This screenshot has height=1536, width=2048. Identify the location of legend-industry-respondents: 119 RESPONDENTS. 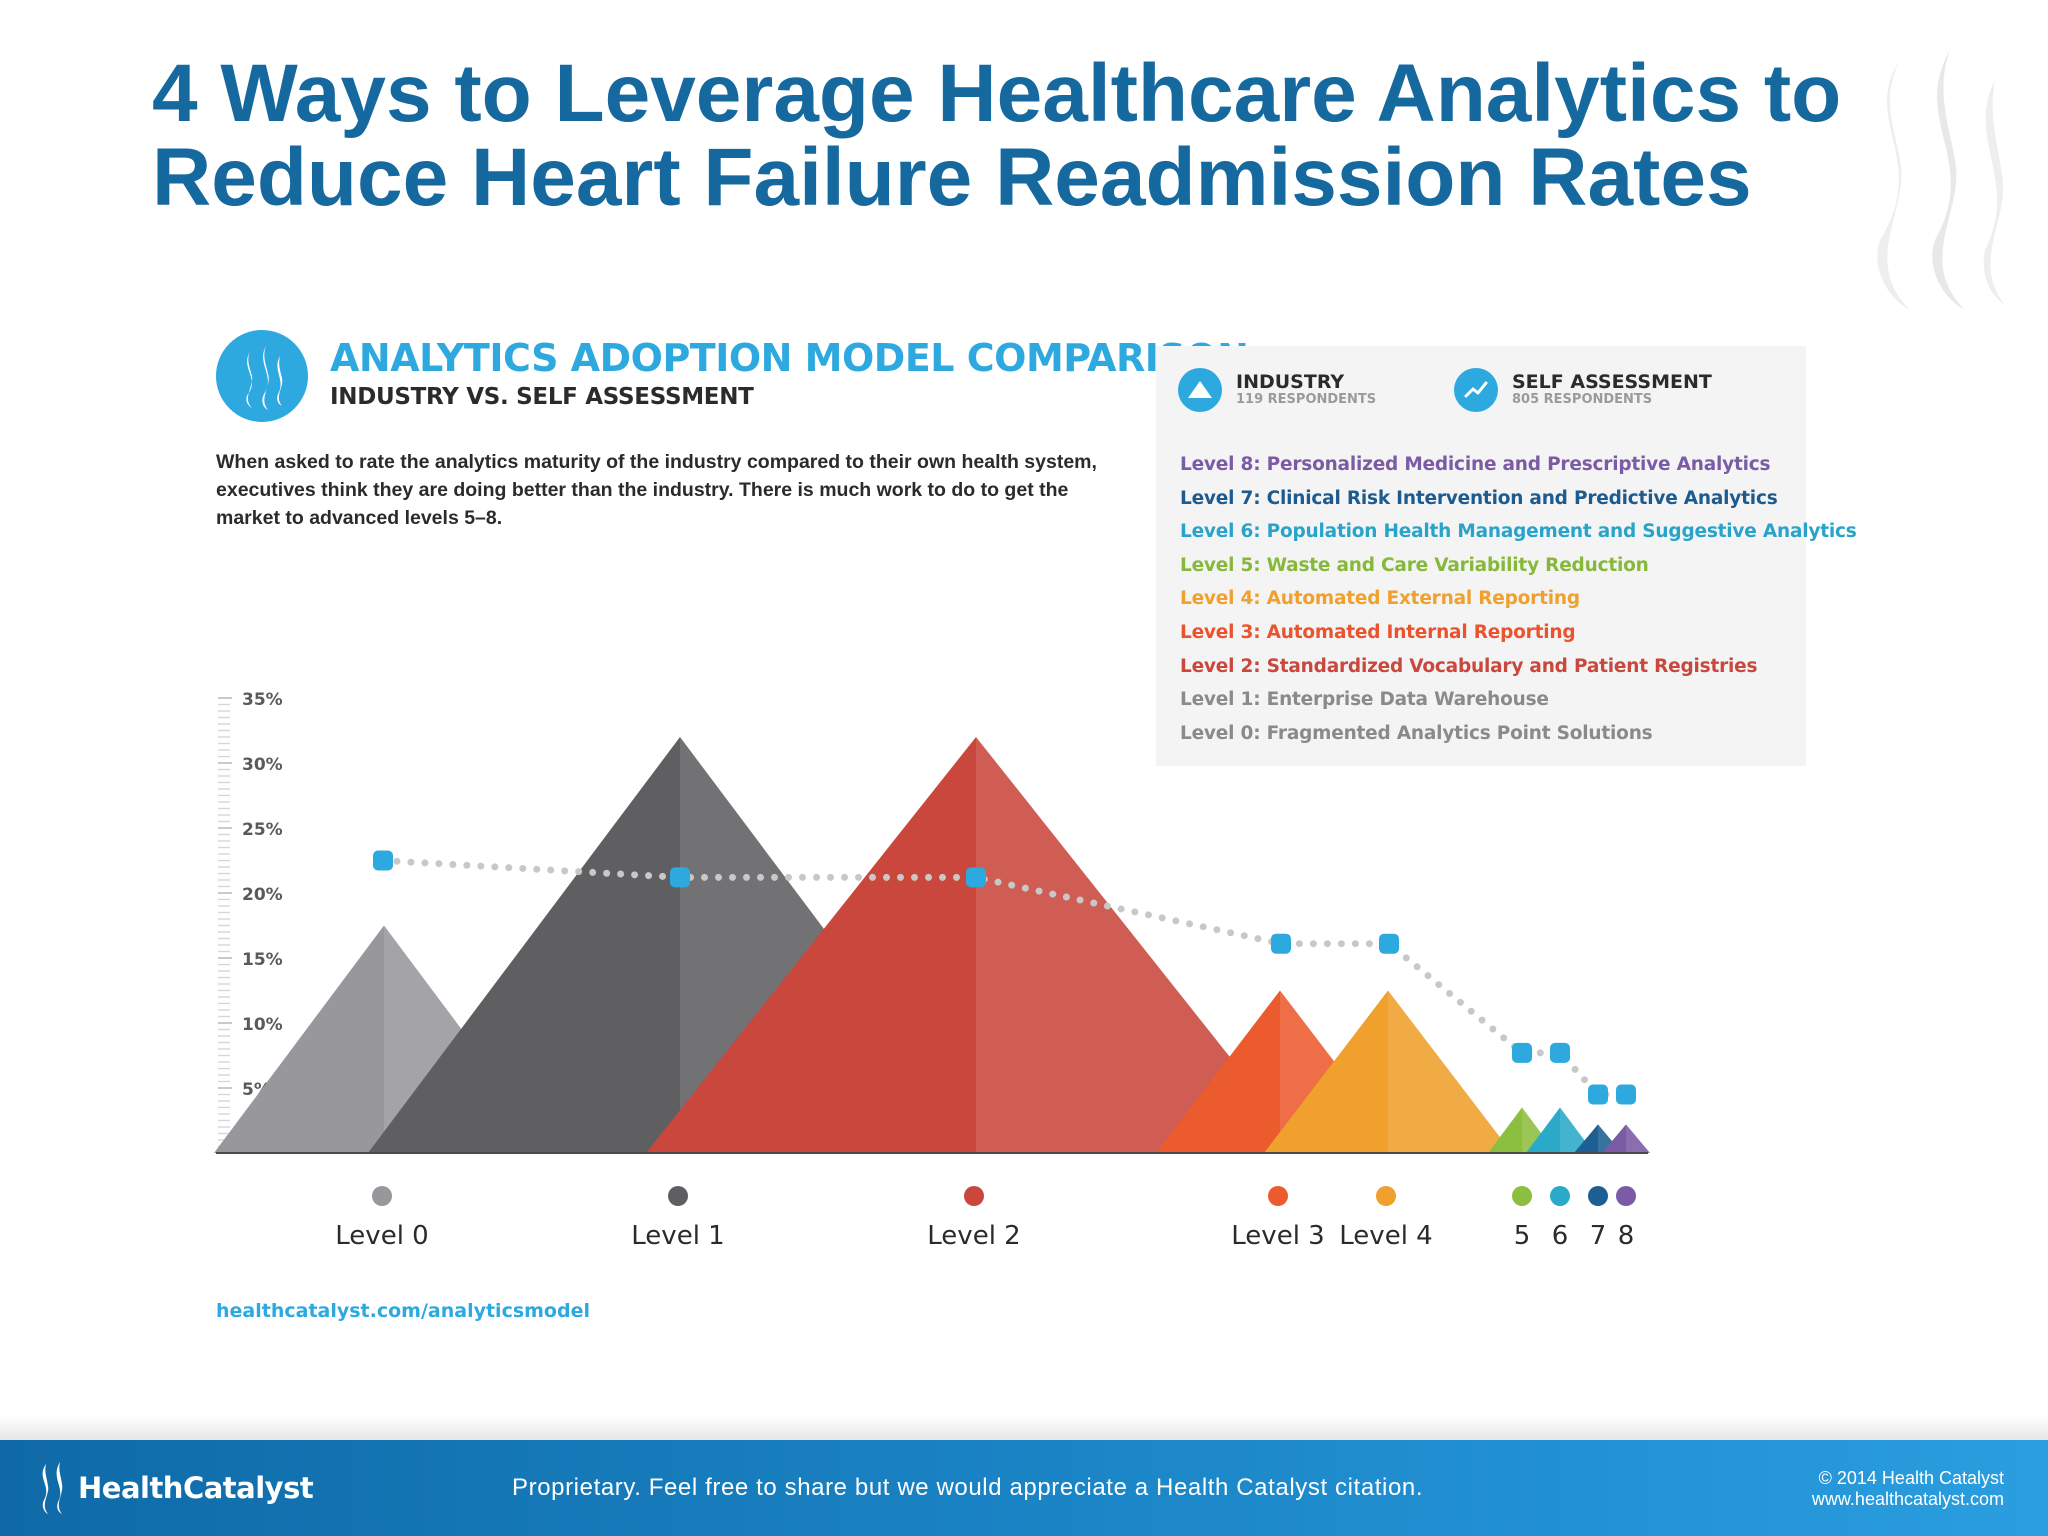
(1306, 399).